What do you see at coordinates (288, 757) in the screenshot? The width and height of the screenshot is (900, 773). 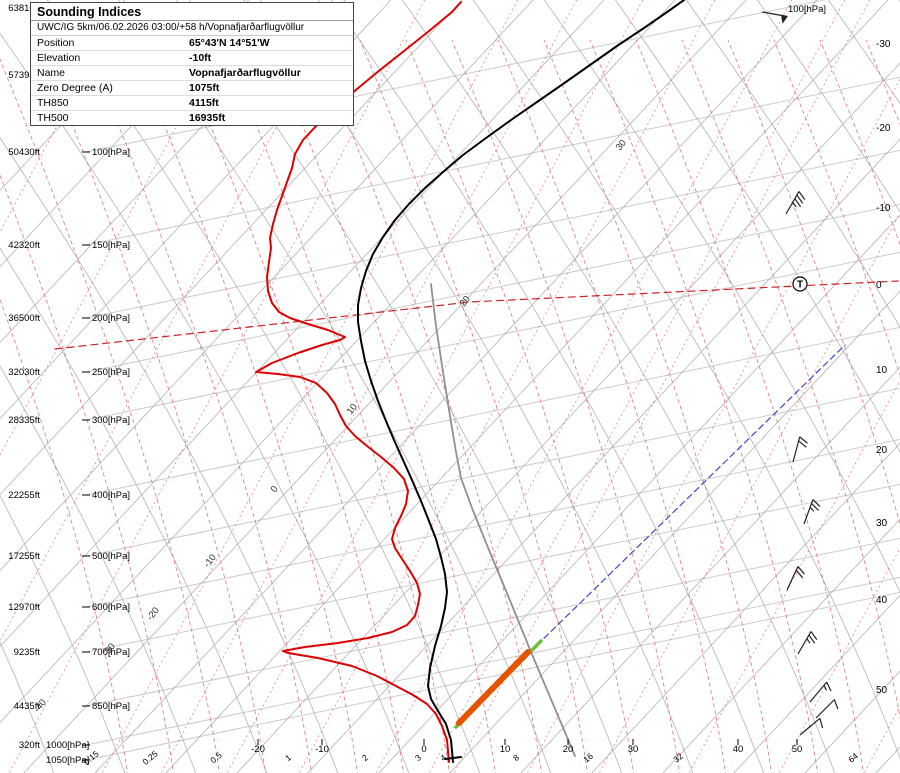 I see `mixing-ratio-label: 1` at bounding box center [288, 757].